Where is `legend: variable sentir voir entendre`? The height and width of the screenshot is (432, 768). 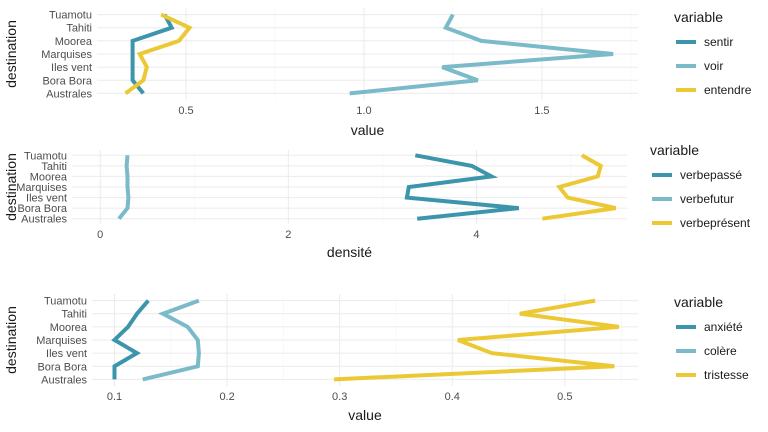
legend: variable sentir voir entendre is located at coordinates (713, 53).